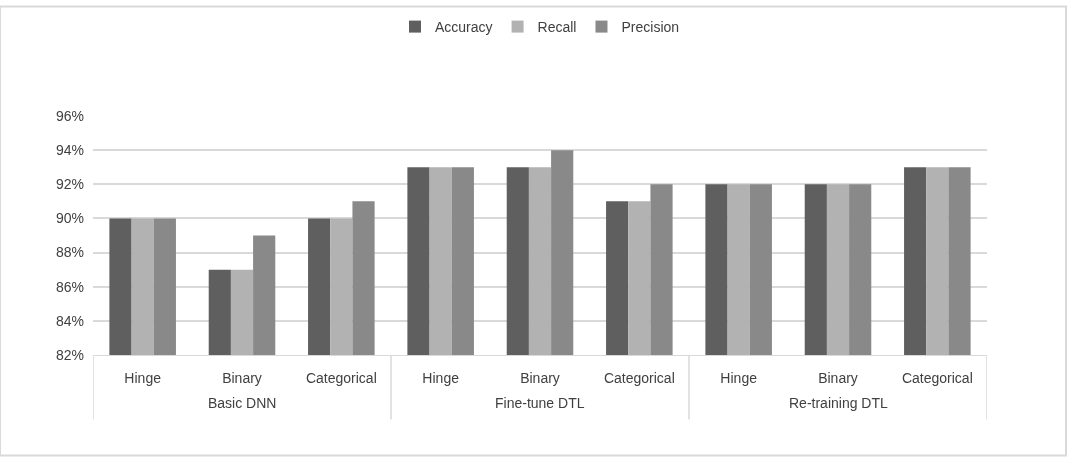  What do you see at coordinates (242, 403) in the screenshot?
I see `text: Basic DNN` at bounding box center [242, 403].